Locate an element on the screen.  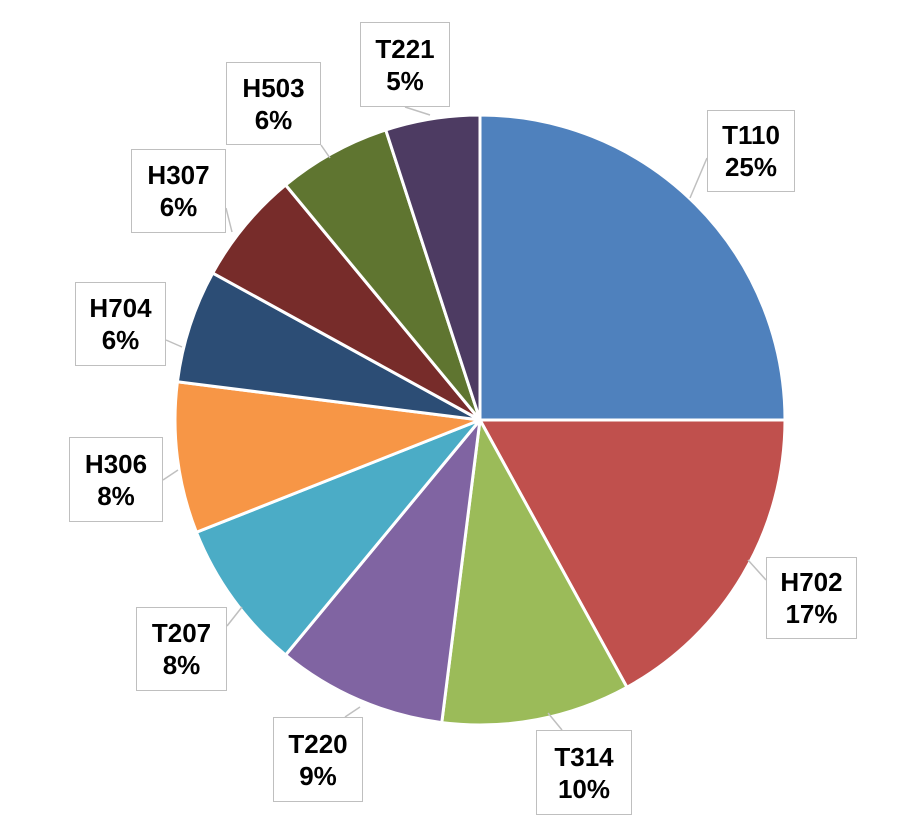
data-label-value: 5% is located at coordinates (405, 80).